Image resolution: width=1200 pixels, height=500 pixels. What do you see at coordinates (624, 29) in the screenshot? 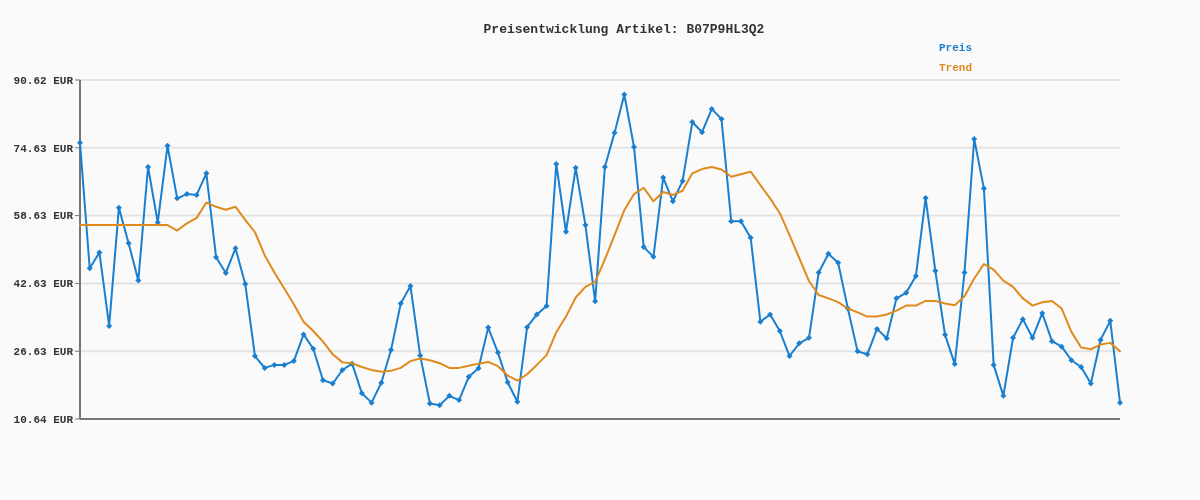
I see `chart-title: Preisentwicklung Artikel: B07P9HL3Q2` at bounding box center [624, 29].